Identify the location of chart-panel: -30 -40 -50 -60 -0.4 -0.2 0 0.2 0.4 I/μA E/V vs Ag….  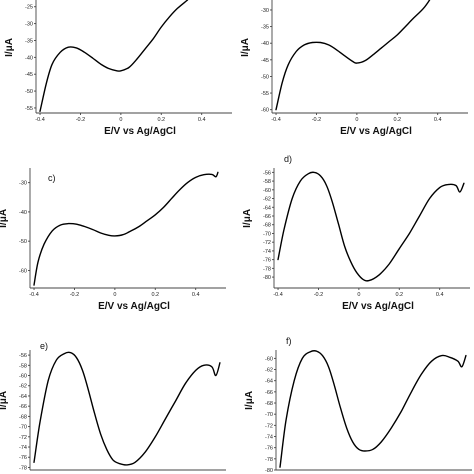
(113, 240).